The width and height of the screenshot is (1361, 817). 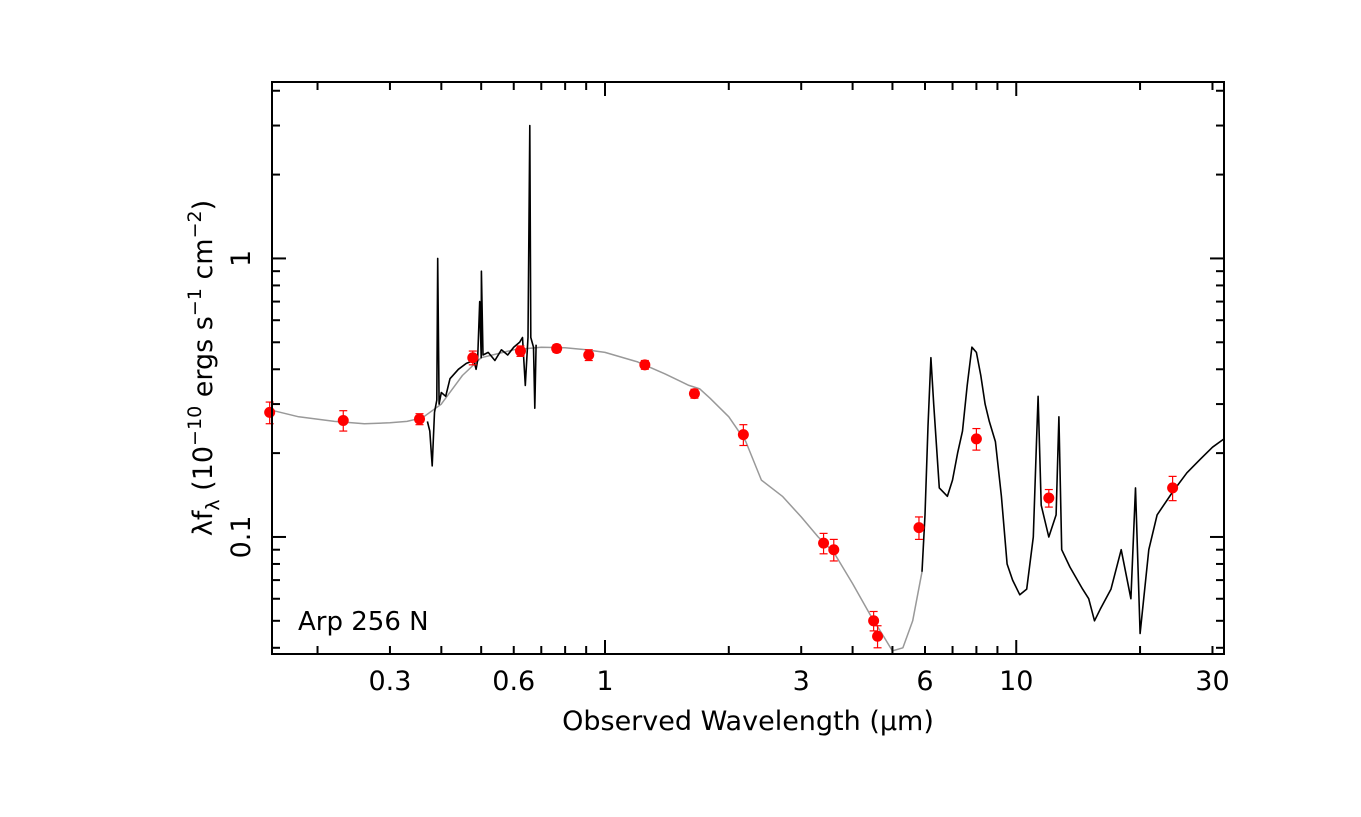 I want to click on x-tick-label: 10, so click(x=1016, y=681).